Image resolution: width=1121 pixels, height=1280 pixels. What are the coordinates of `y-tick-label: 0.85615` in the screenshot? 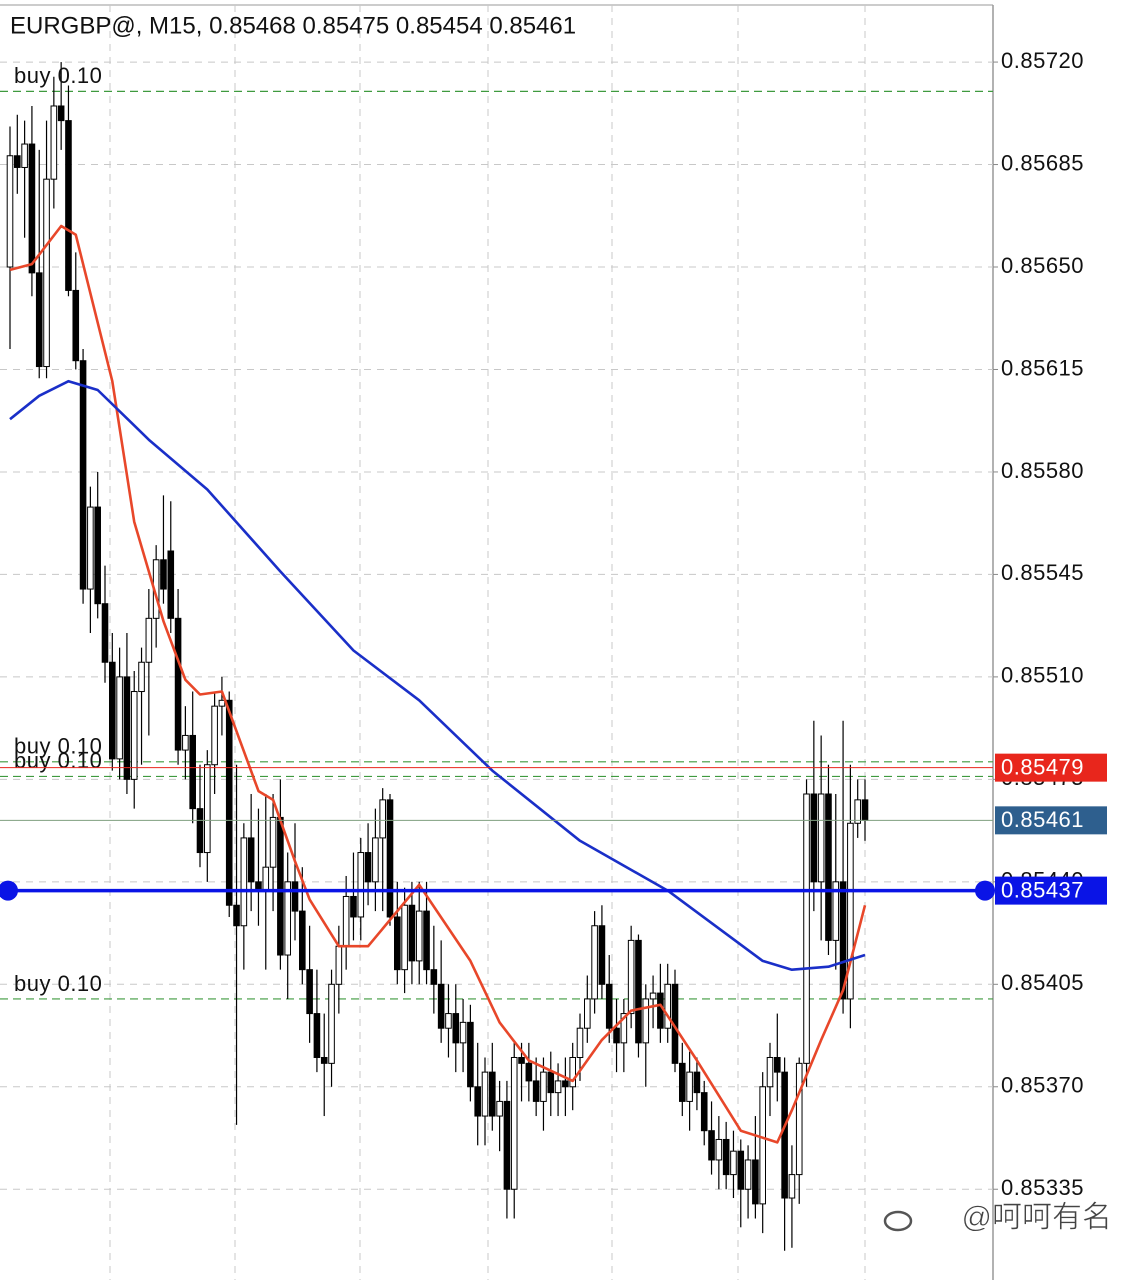 It's located at (1042, 367).